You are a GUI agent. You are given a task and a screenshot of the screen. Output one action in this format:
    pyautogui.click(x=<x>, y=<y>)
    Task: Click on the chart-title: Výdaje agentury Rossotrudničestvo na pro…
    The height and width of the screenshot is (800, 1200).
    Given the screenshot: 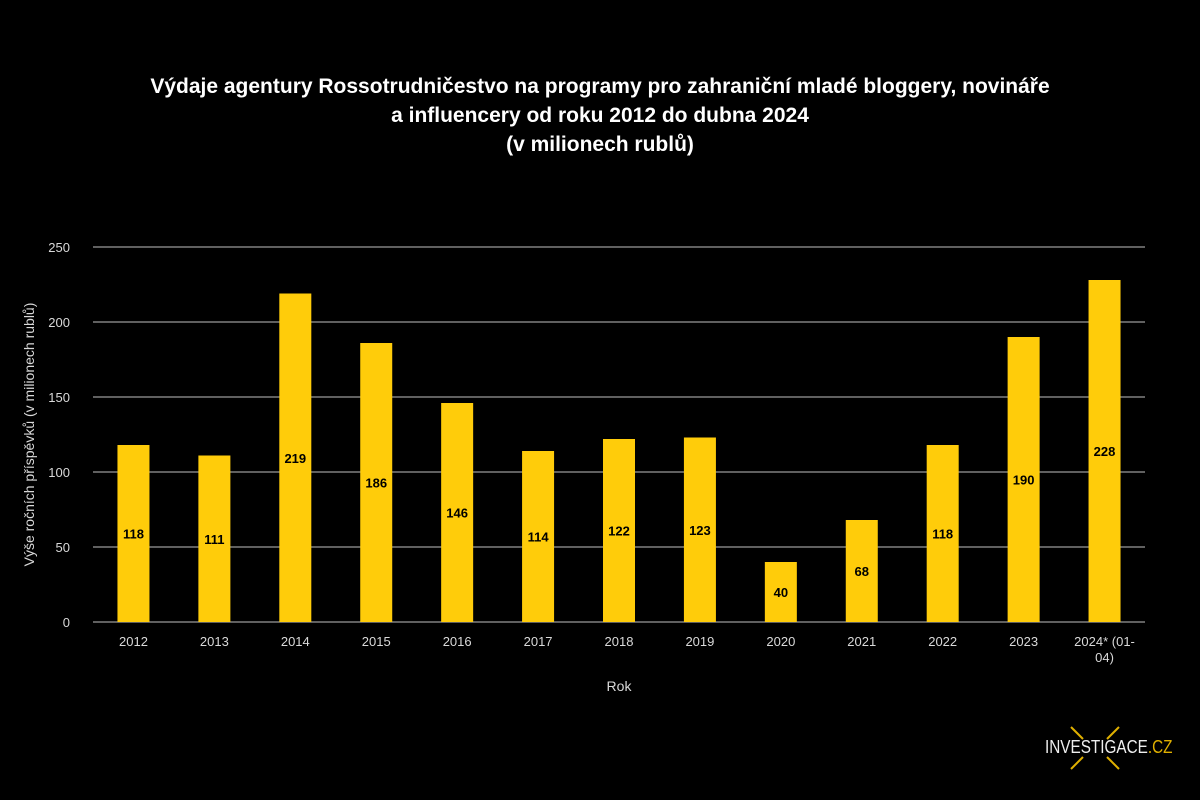 What is the action you would take?
    pyautogui.click(x=600, y=115)
    